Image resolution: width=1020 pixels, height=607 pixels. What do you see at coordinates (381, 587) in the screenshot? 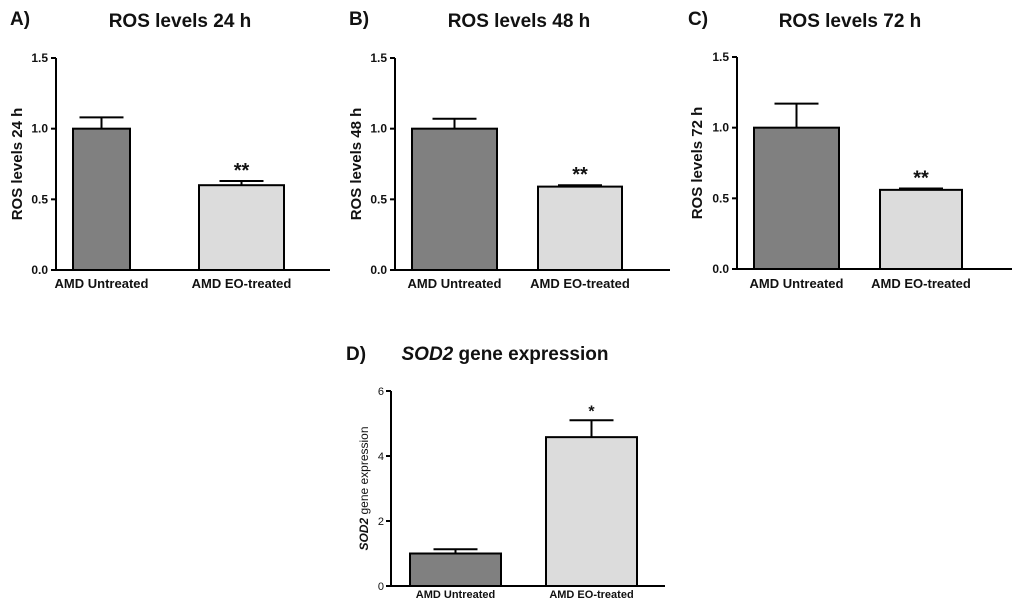
I see `y-tick-label: 0` at bounding box center [381, 587].